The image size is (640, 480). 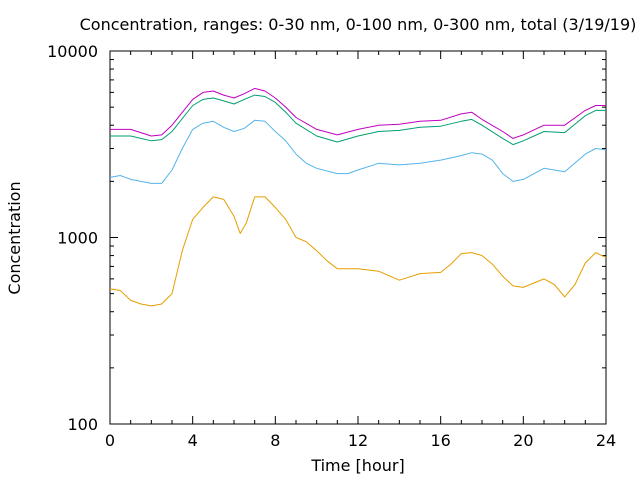 What do you see at coordinates (14, 237) in the screenshot?
I see `y-axis-label: Concentration` at bounding box center [14, 237].